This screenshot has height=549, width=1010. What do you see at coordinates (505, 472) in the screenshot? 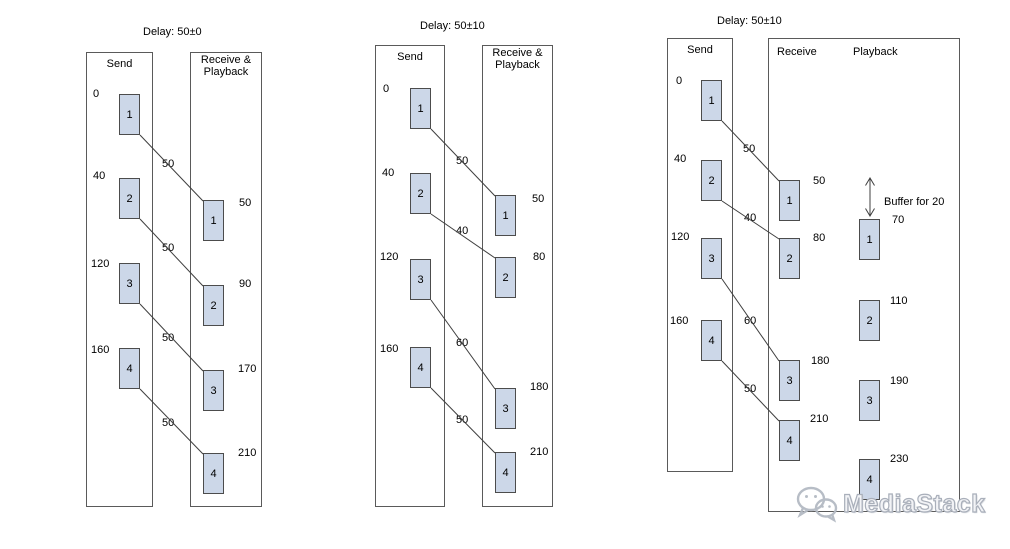
I see `diagram2-receive-packet-4: 4` at bounding box center [505, 472].